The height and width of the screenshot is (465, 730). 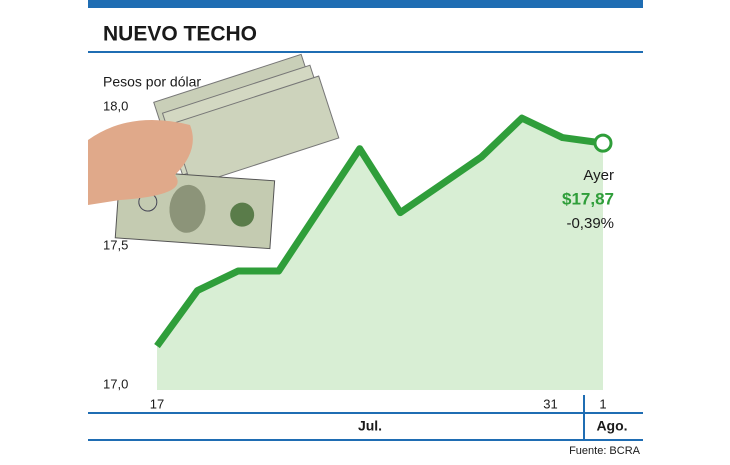 What do you see at coordinates (590, 223) in the screenshot?
I see `annotation-change: -0,39%` at bounding box center [590, 223].